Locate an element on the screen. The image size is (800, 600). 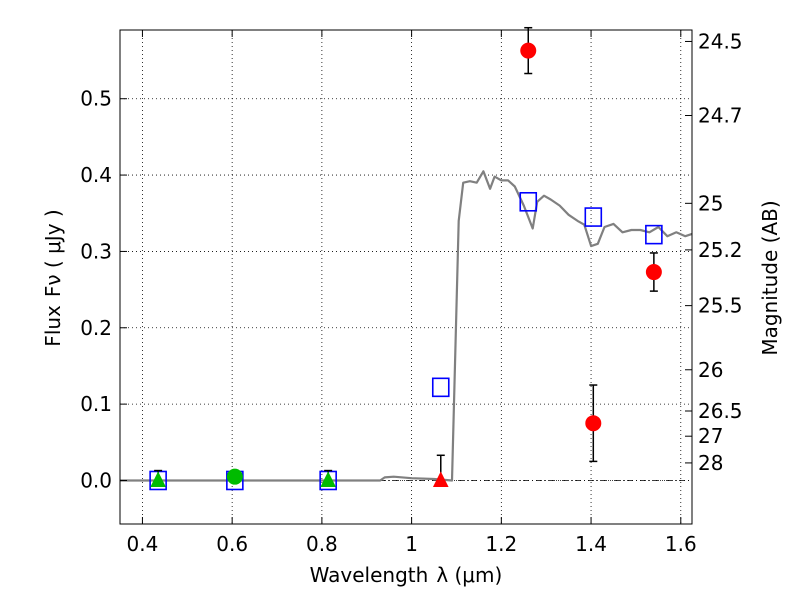
y-axis-title-math: Fν ( μJy ) is located at coordinates (53, 253).